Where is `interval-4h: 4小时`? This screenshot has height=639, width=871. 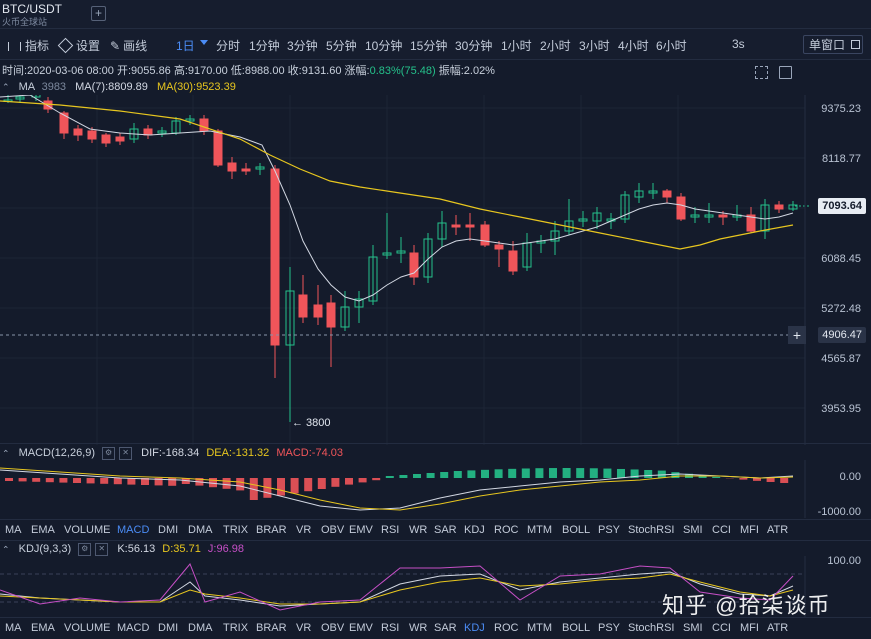 interval-4h: 4小时 is located at coordinates (633, 45).